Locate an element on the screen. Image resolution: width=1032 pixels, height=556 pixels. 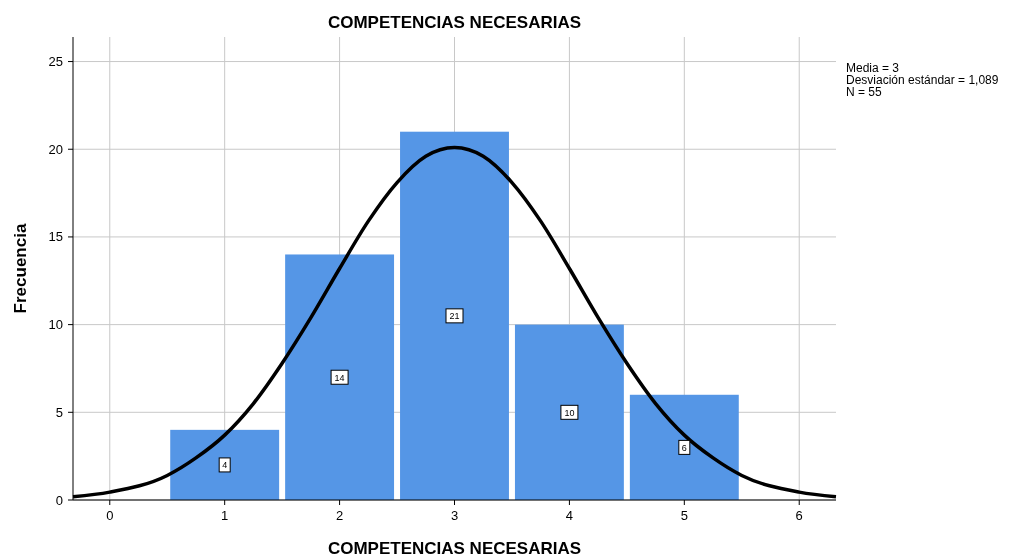
text: Desviación estándar = 1,089 is located at coordinates (922, 80).